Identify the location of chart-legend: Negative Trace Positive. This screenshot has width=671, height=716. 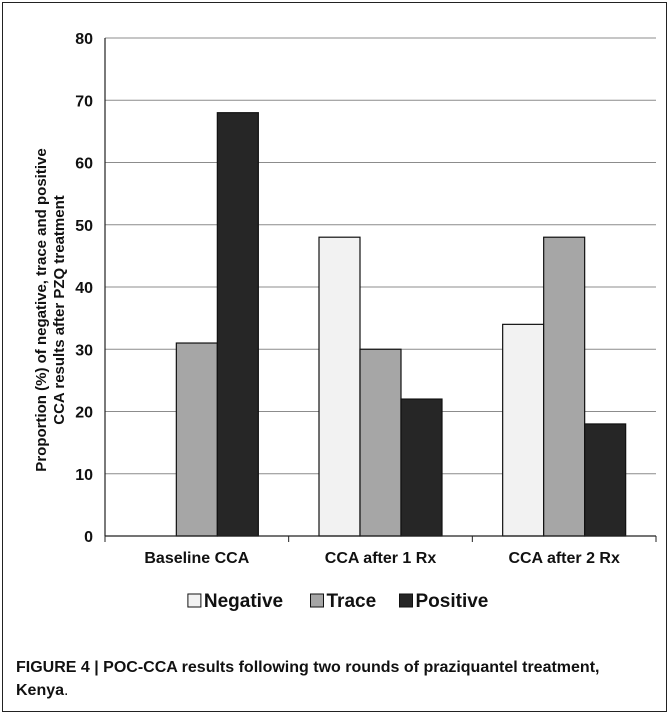
(338, 601).